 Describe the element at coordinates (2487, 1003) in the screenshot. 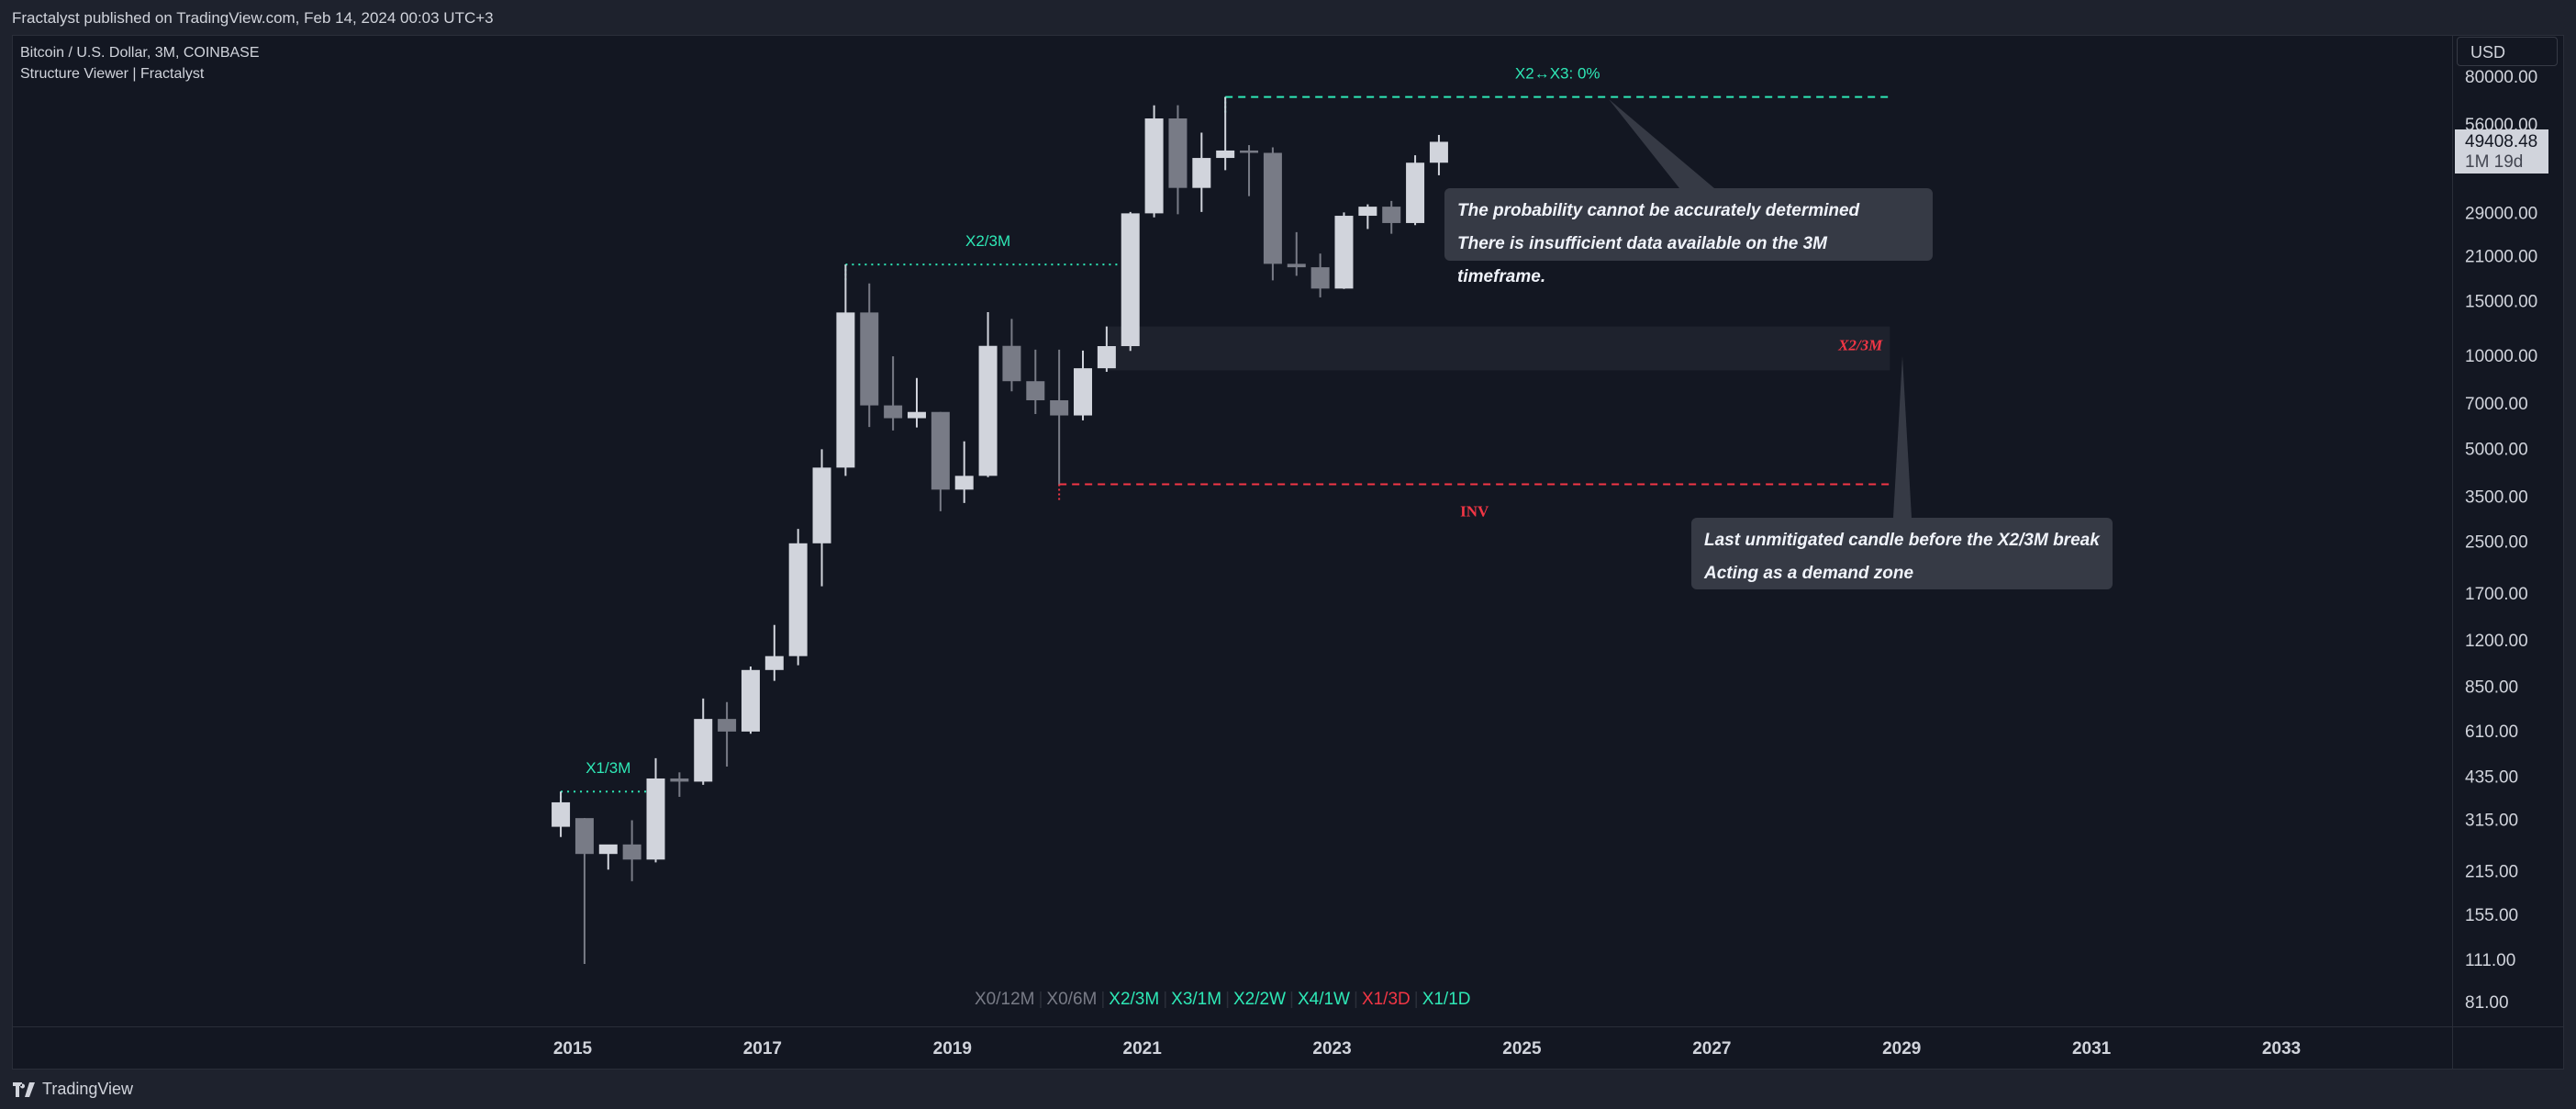

I see `price-tick-label: 81.00` at that location.